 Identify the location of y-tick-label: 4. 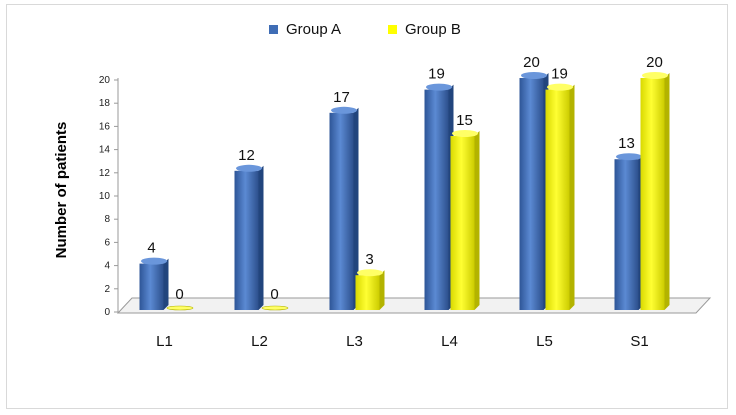
(107, 266).